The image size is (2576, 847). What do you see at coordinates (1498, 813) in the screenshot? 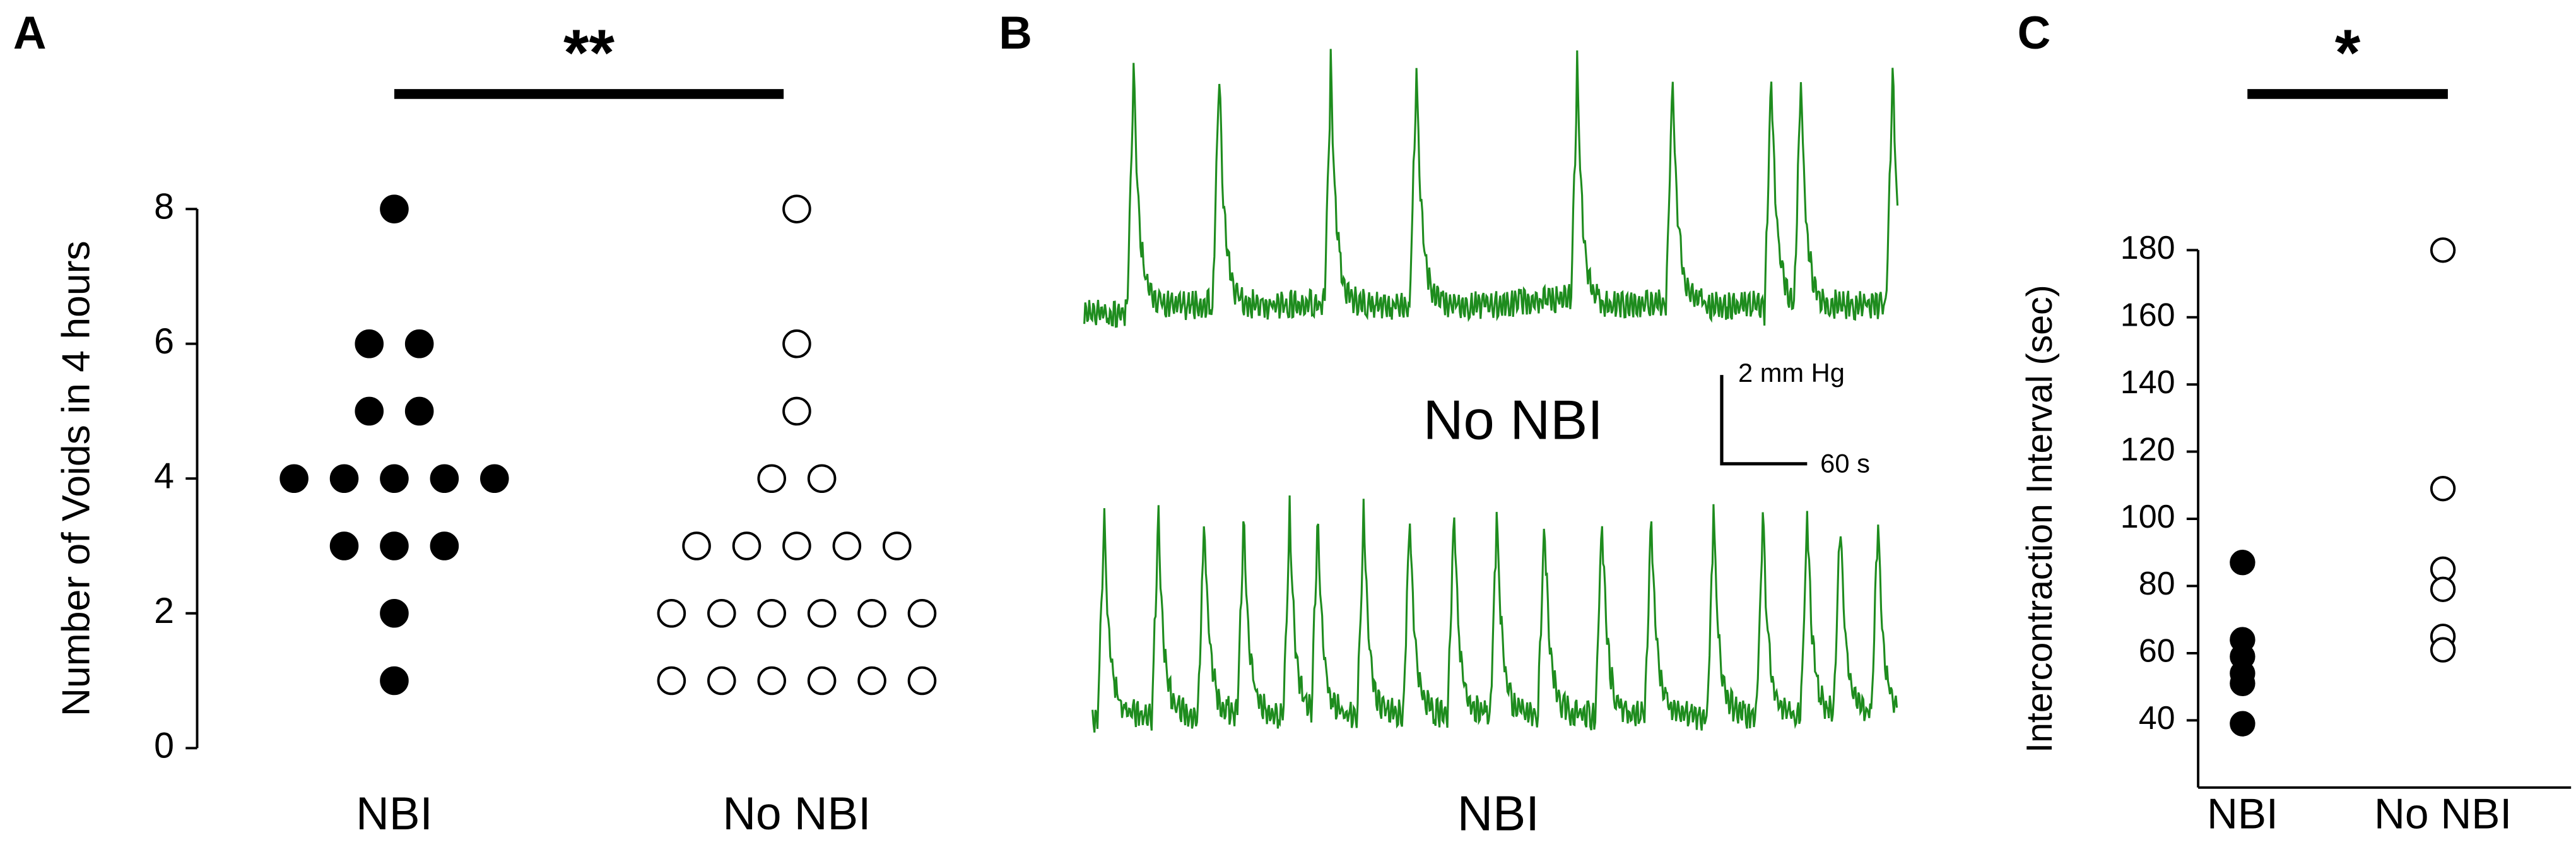
I see `trace-label: NBI` at bounding box center [1498, 813].